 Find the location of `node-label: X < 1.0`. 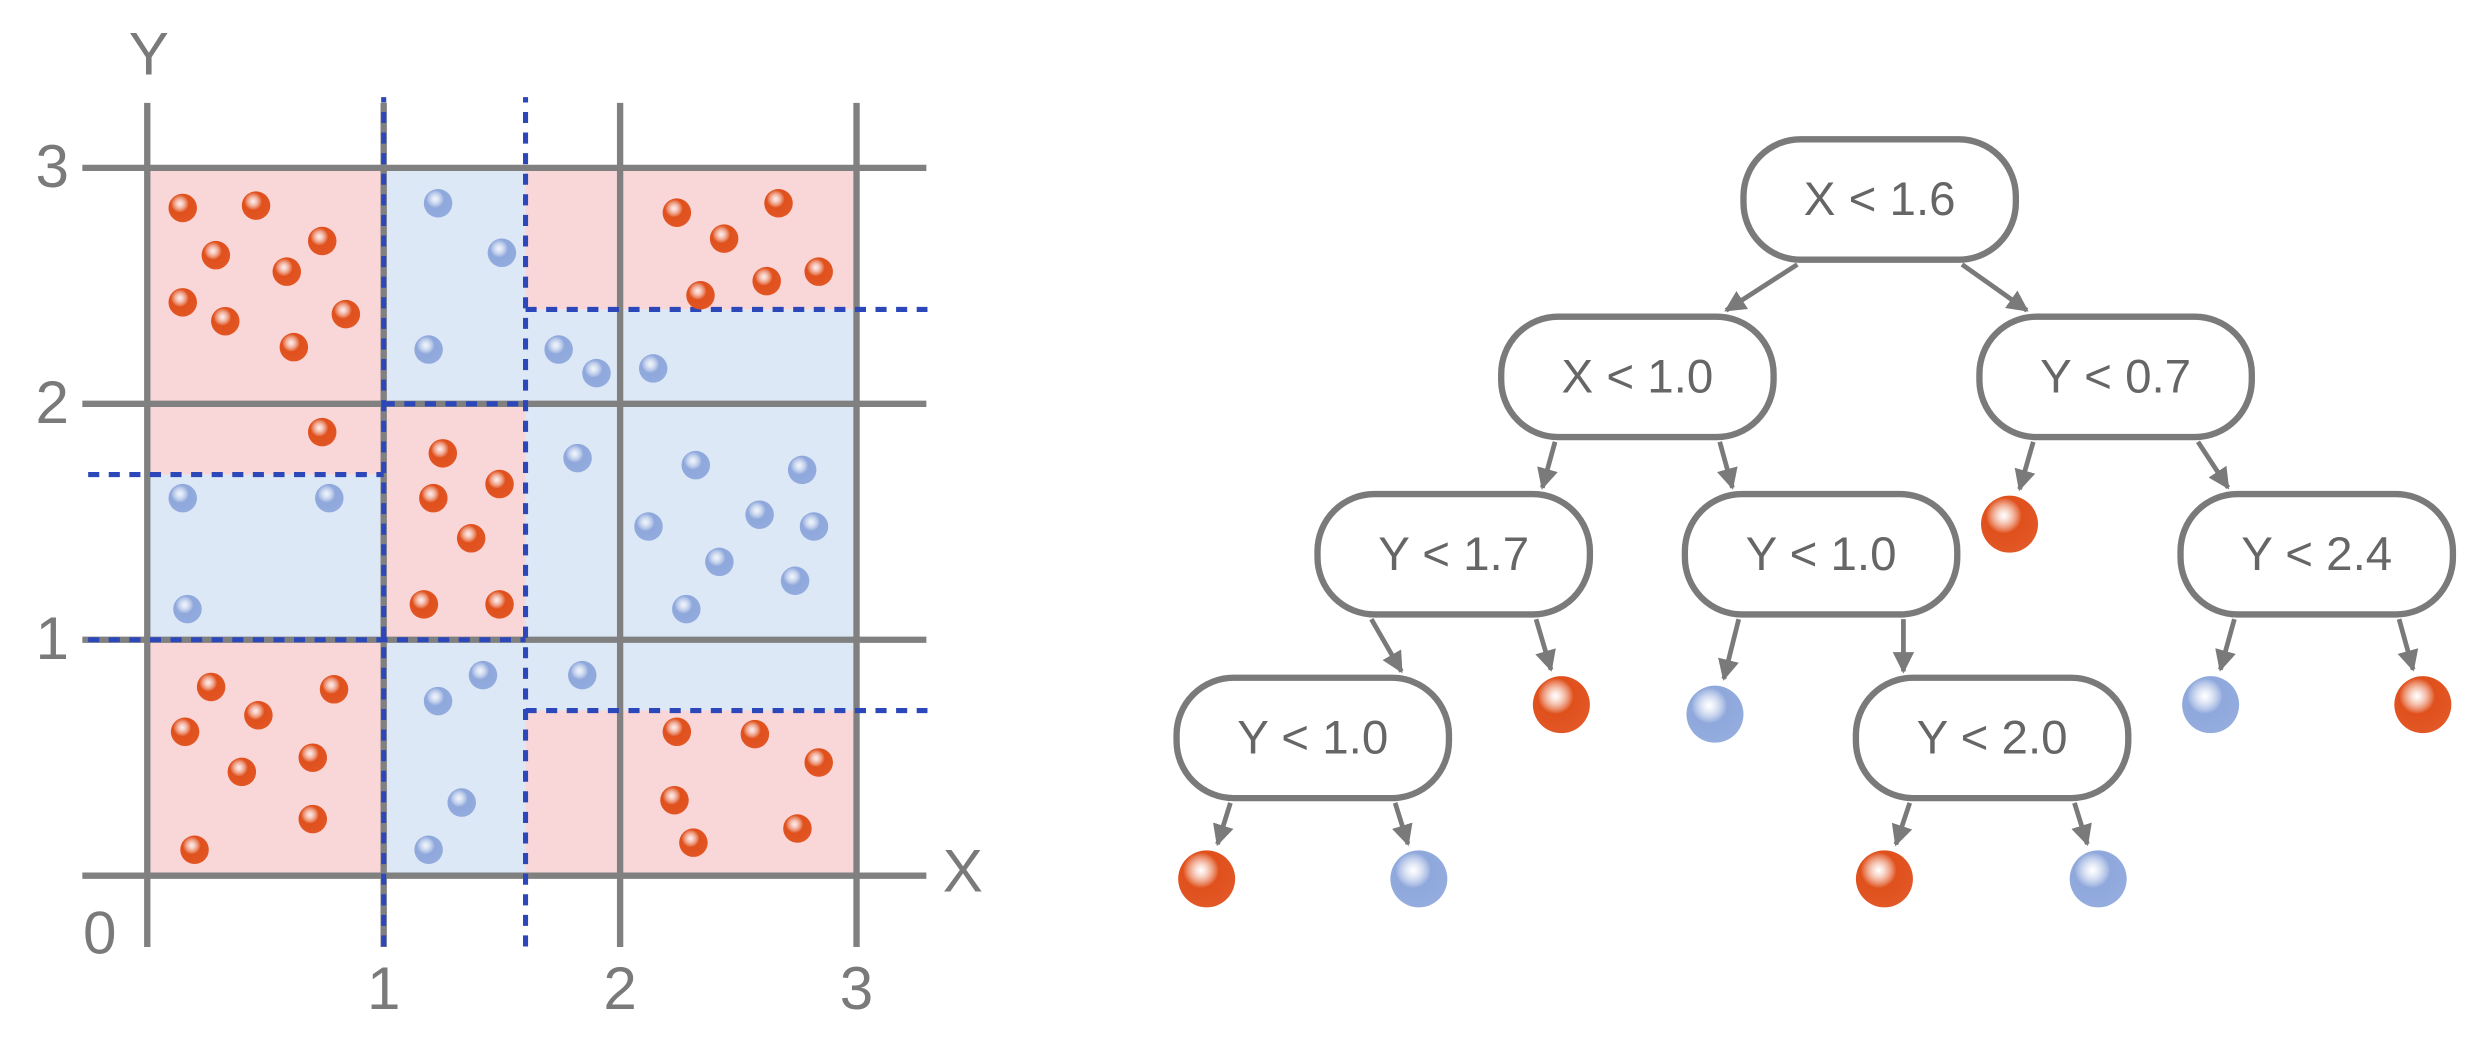

node-label: X < 1.0 is located at coordinates (1637, 377).